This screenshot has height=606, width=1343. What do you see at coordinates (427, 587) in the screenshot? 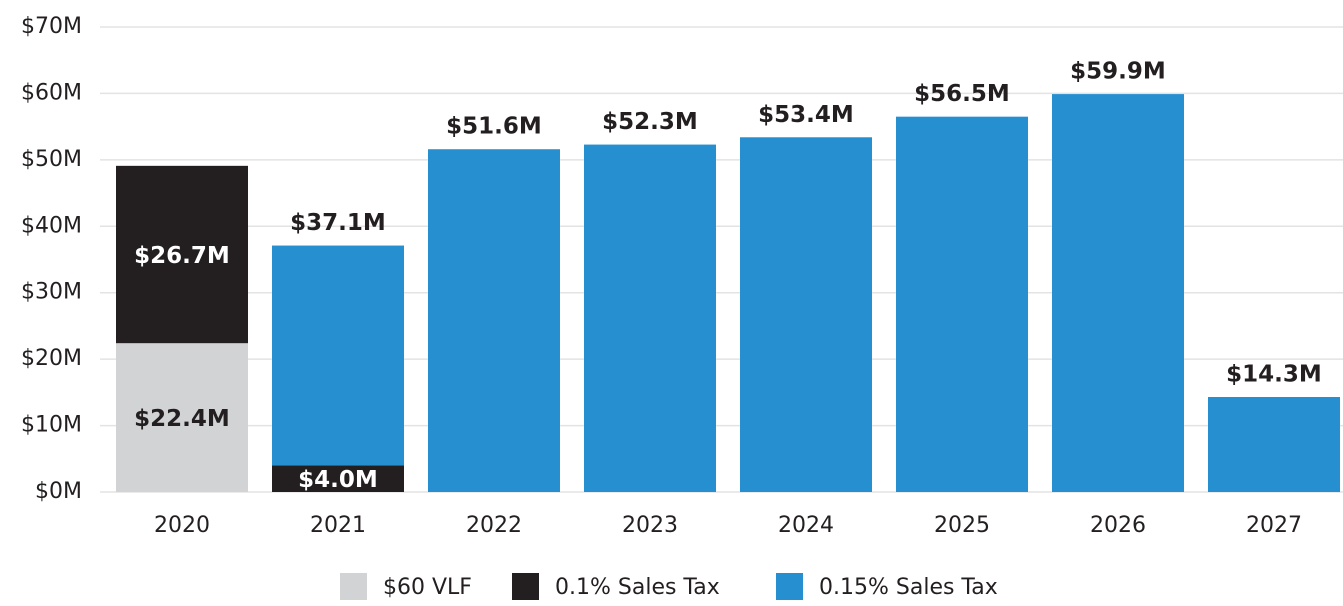
I see `legend-label: $60 VLF` at bounding box center [427, 587].